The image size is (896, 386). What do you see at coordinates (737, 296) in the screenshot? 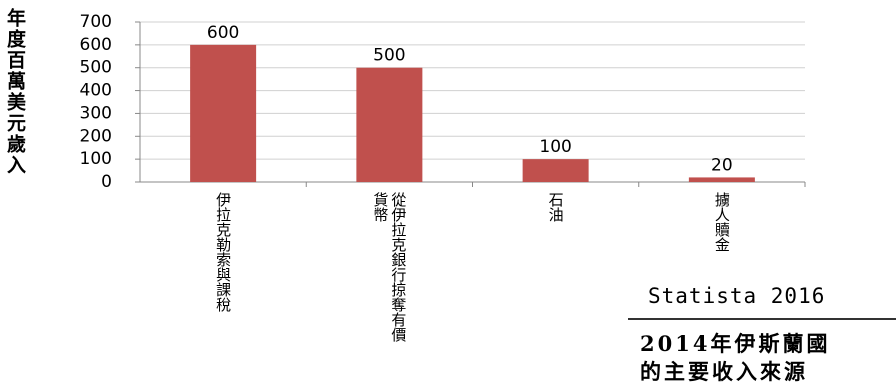
I see `source: Statista 2016` at bounding box center [737, 296].